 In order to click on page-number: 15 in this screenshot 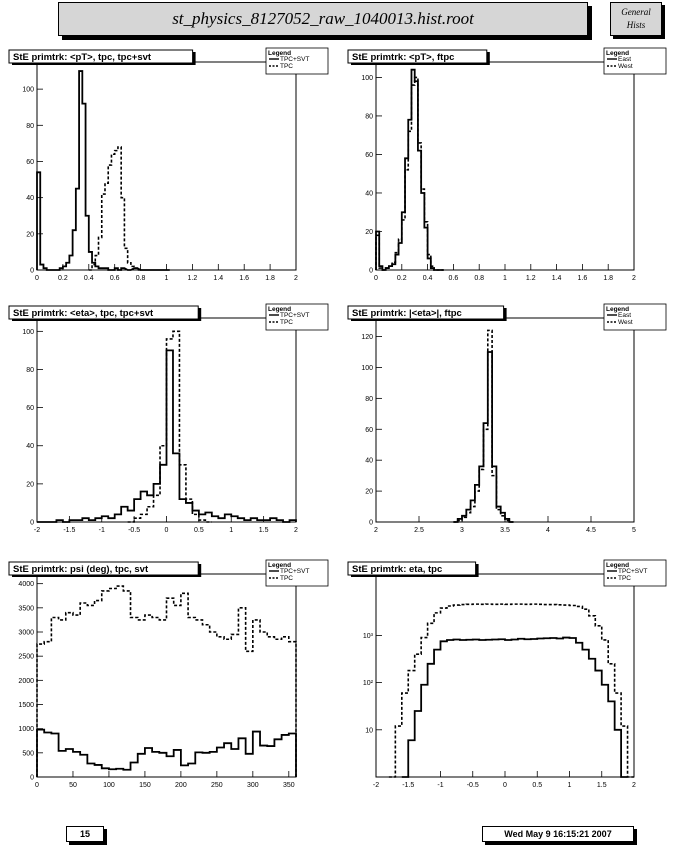, I will do `click(85, 834)`.